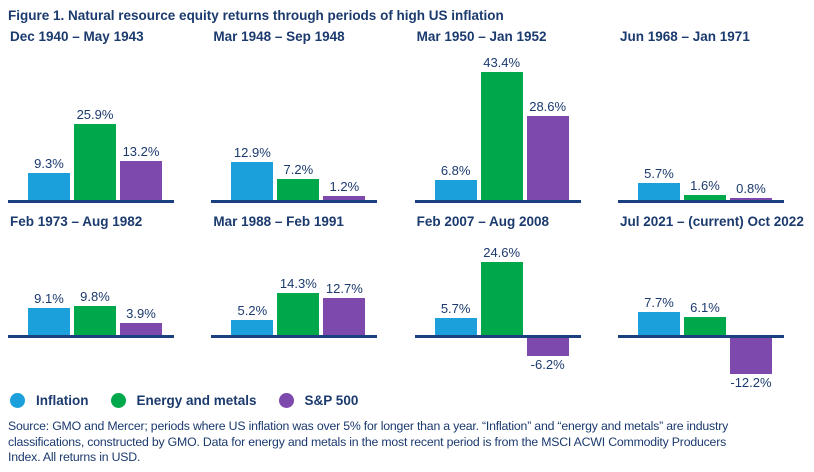  I want to click on legend-item-energy-metals: Energy and metals, so click(183, 400).